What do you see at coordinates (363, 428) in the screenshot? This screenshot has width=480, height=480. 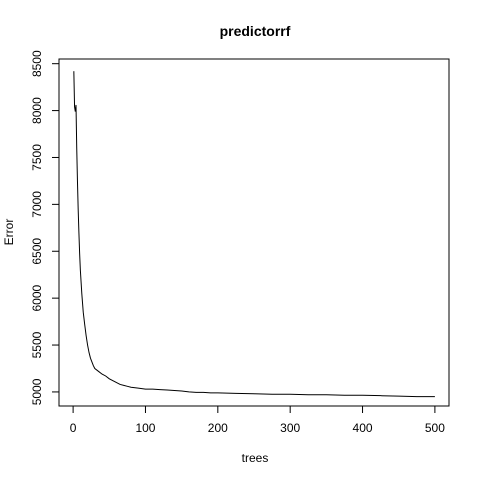 I see `x-tick-label: 400` at bounding box center [363, 428].